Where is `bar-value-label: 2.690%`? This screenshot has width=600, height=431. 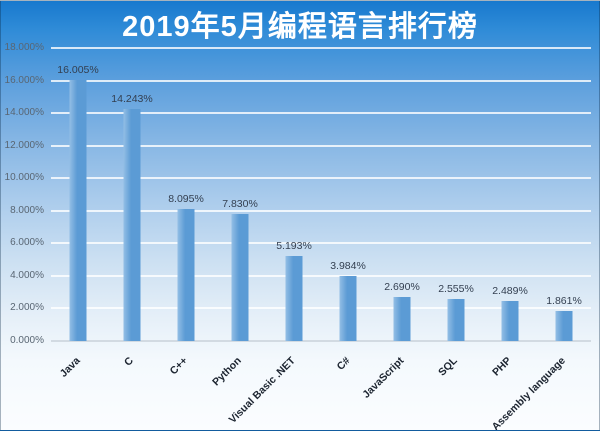 bar-value-label: 2.690% is located at coordinates (402, 287).